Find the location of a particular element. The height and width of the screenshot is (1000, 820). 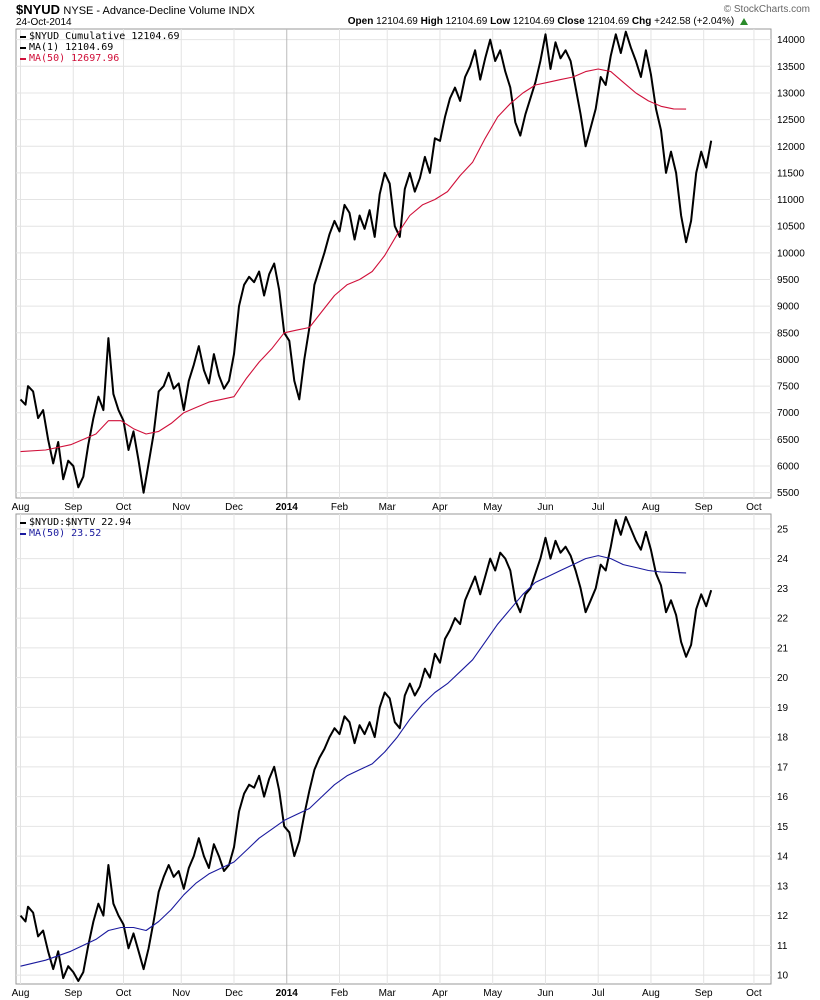

chart-header: $NYUD NYSE - Advance-Decline Volume INDX is located at coordinates (135, 9).